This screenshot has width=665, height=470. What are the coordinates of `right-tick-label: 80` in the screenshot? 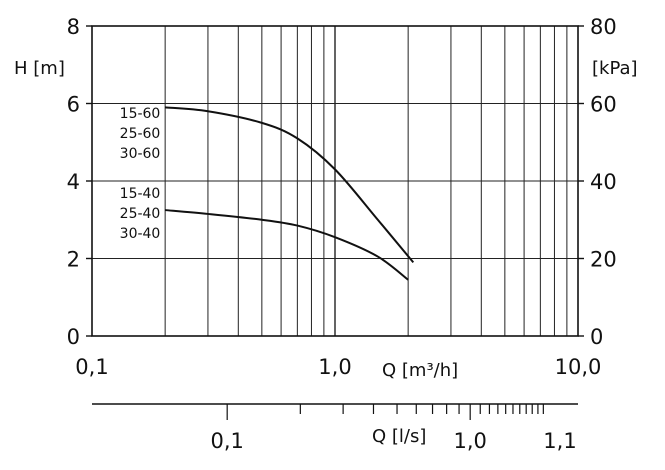 It's located at (603, 27).